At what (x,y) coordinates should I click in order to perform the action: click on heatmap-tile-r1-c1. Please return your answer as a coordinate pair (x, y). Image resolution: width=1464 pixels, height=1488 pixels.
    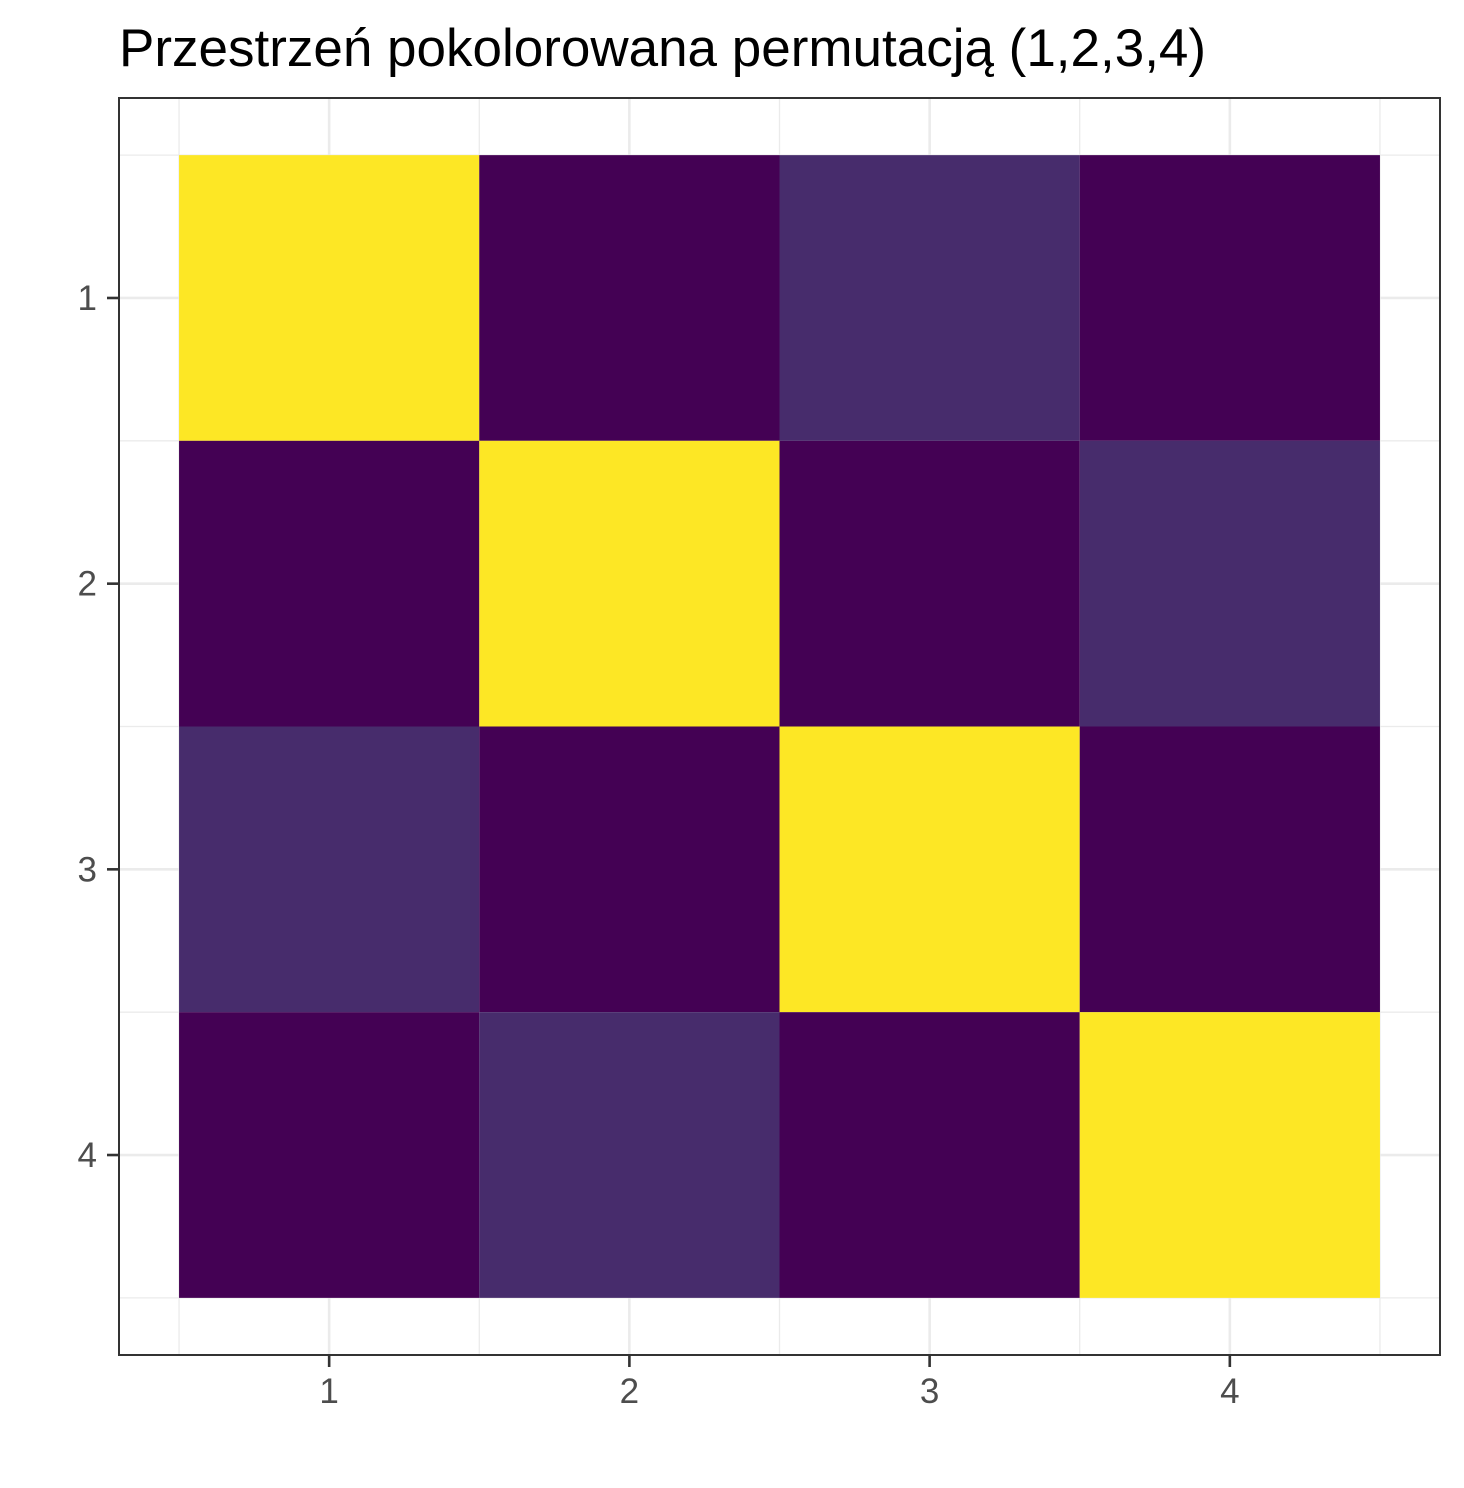
    Looking at the image, I should click on (329, 298).